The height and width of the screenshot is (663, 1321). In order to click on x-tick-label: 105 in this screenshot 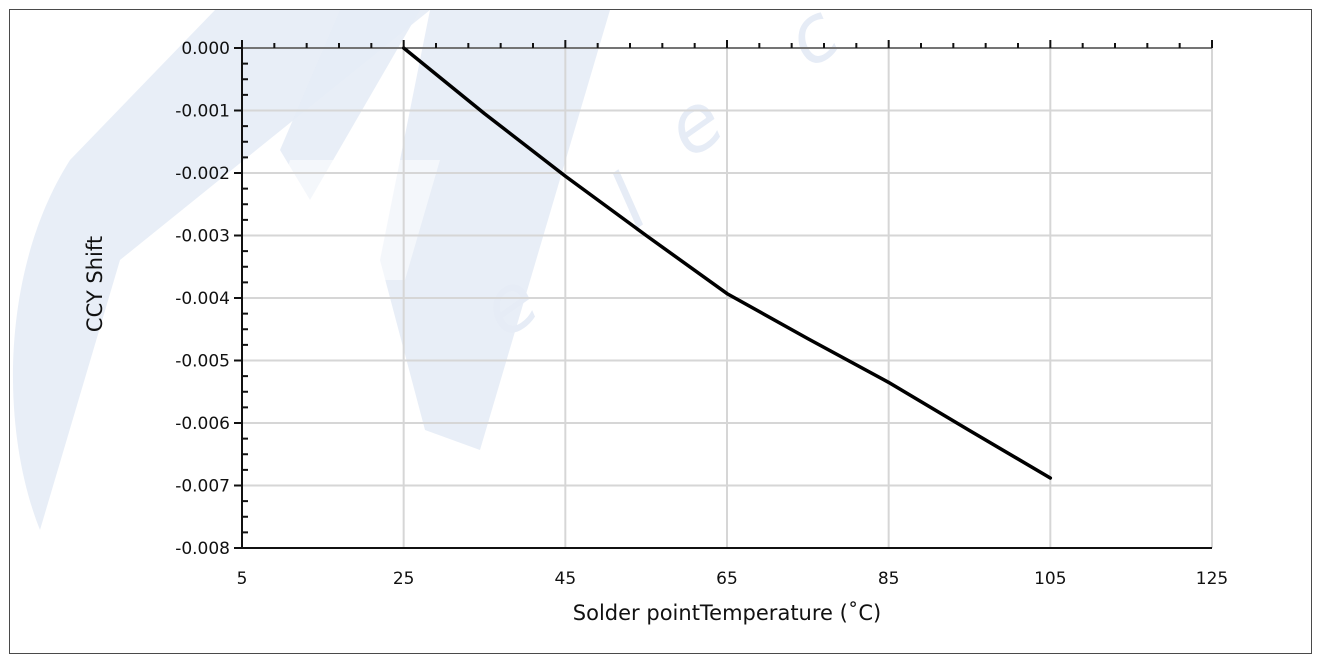, I will do `click(1050, 579)`.